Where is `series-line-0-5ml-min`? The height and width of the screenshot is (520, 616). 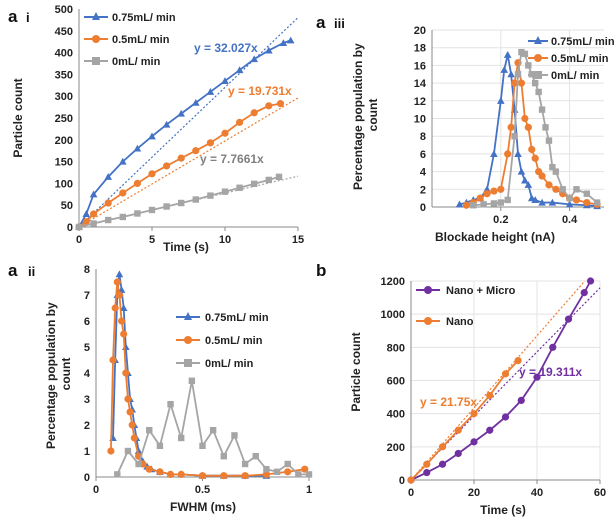
series-line-0-5ml-min is located at coordinates (532, 134).